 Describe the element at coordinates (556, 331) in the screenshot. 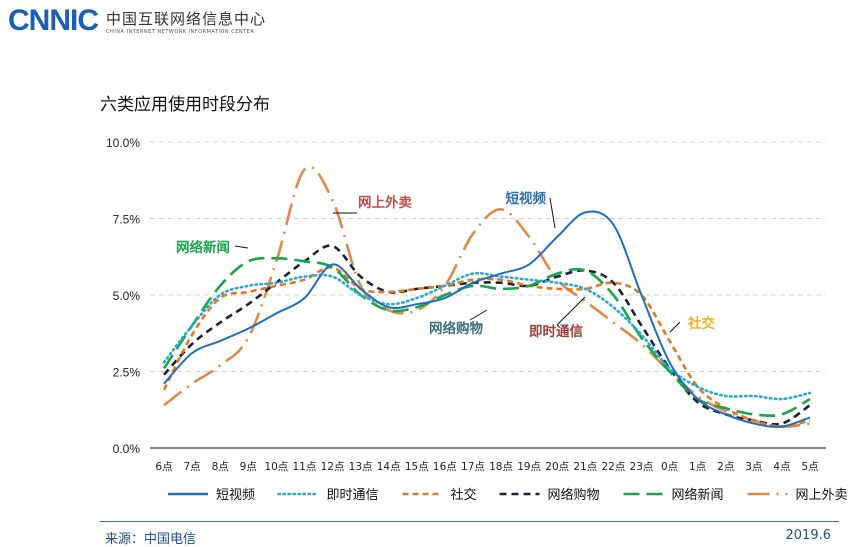

I see `annotation-label: 即时通信` at that location.